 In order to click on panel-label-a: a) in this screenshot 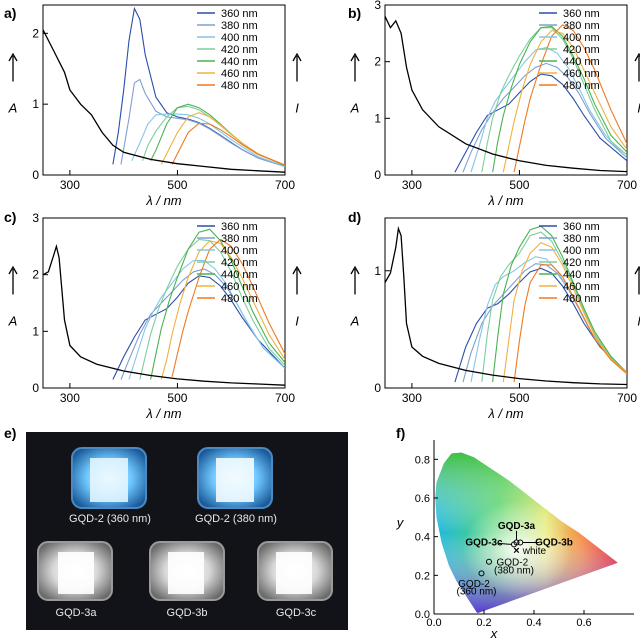, I will do `click(10, 13)`.